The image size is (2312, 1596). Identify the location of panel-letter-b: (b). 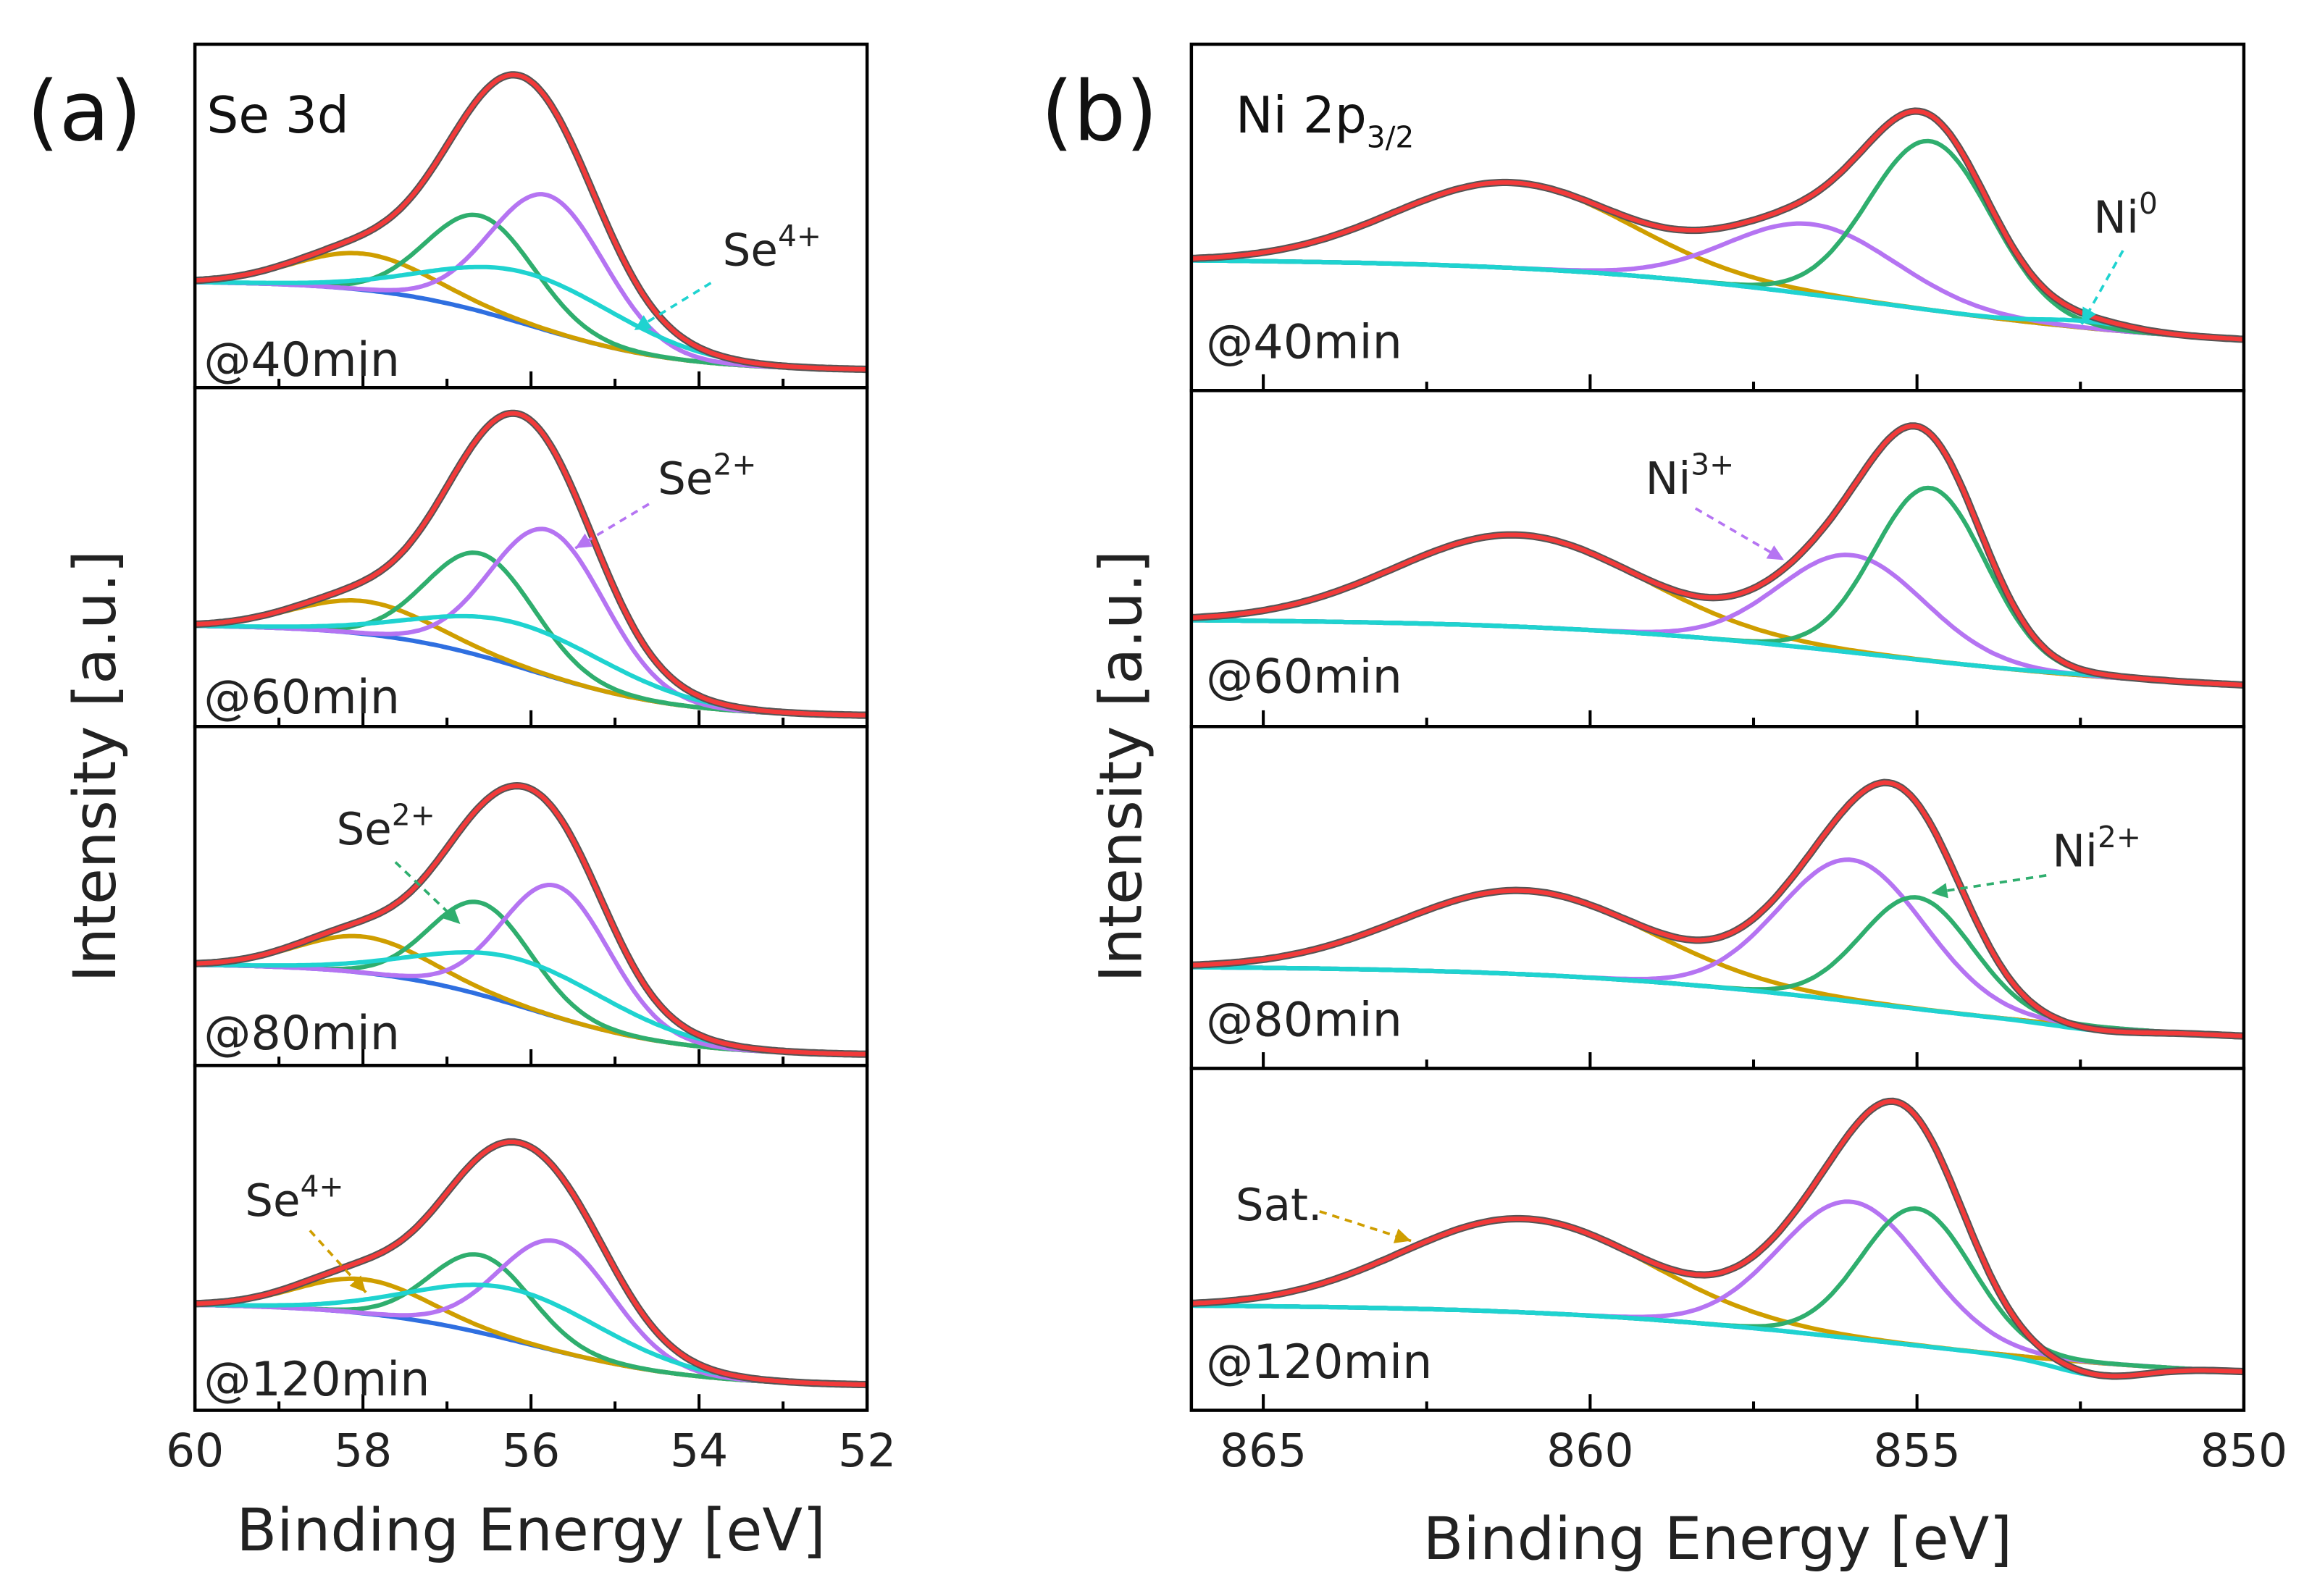
(1099, 111).